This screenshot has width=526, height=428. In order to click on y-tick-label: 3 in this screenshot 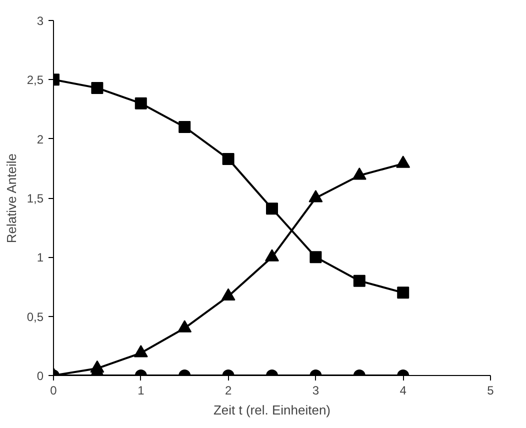, I will do `click(40, 21)`.